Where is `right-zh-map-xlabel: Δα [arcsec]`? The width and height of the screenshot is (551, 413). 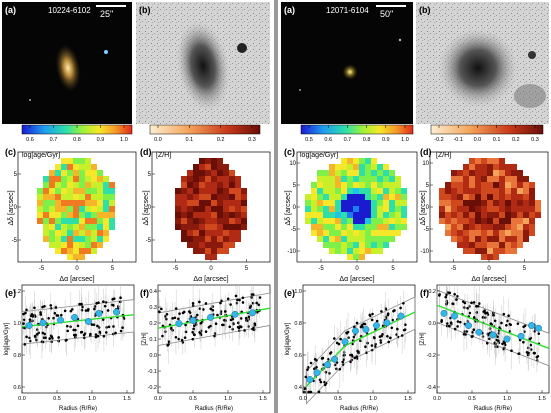
right-zh-map-xlabel: Δα [arcsec] is located at coordinates (488, 279).